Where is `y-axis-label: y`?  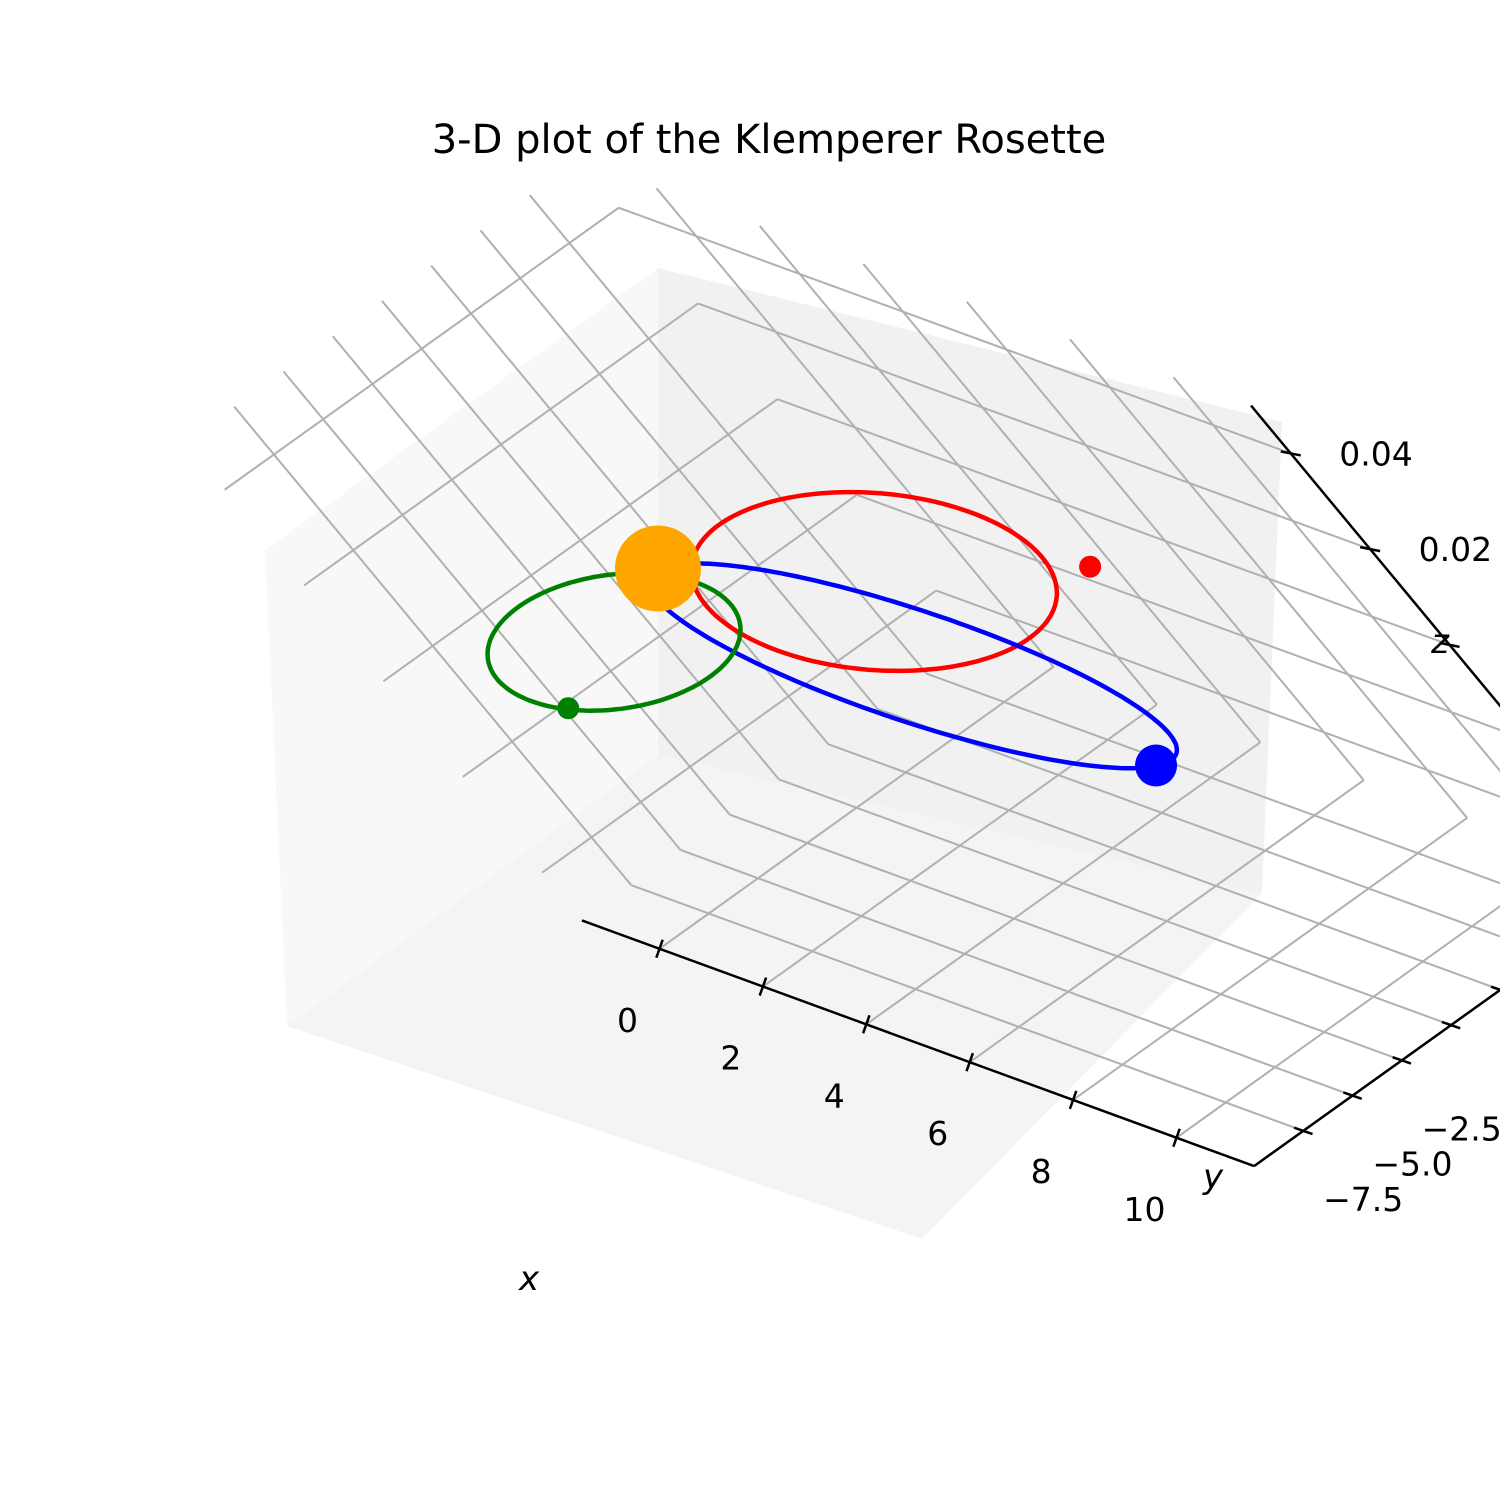 y-axis-label: y is located at coordinates (1213, 1177).